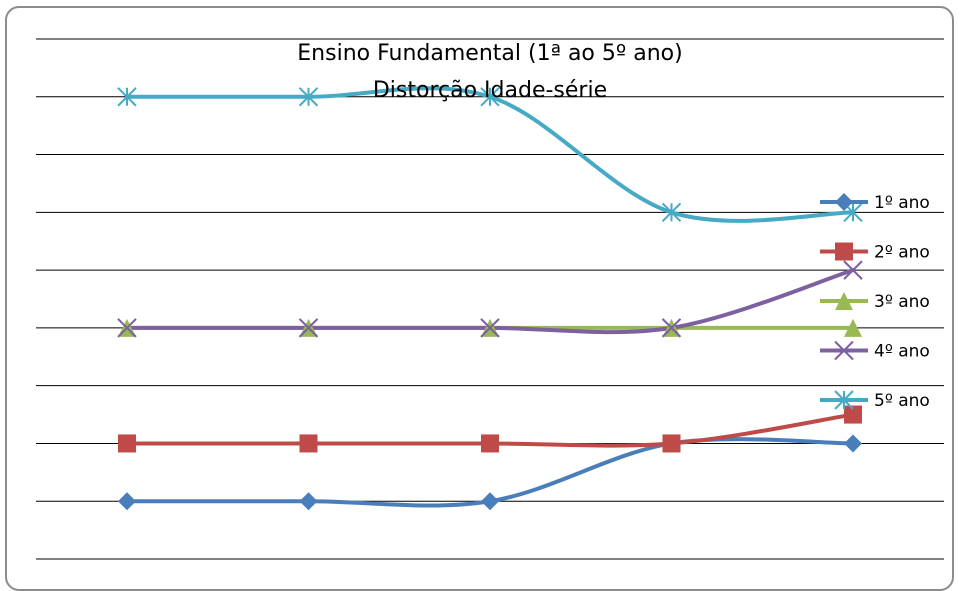 This screenshot has height=591, width=960. I want to click on chart-subtitle: Distorção Idade-série, so click(490, 90).